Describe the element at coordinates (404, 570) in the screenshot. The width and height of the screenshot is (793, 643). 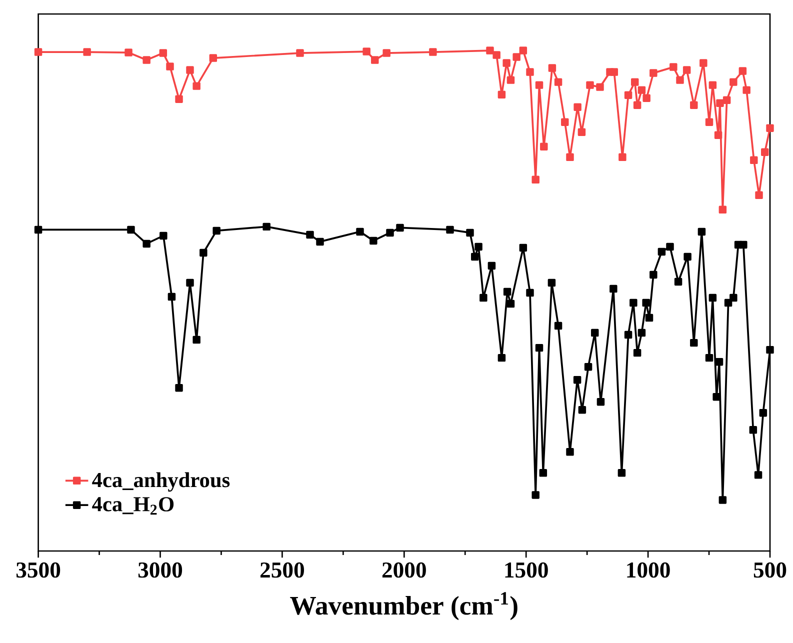
I see `x-tick-label: 2000` at that location.